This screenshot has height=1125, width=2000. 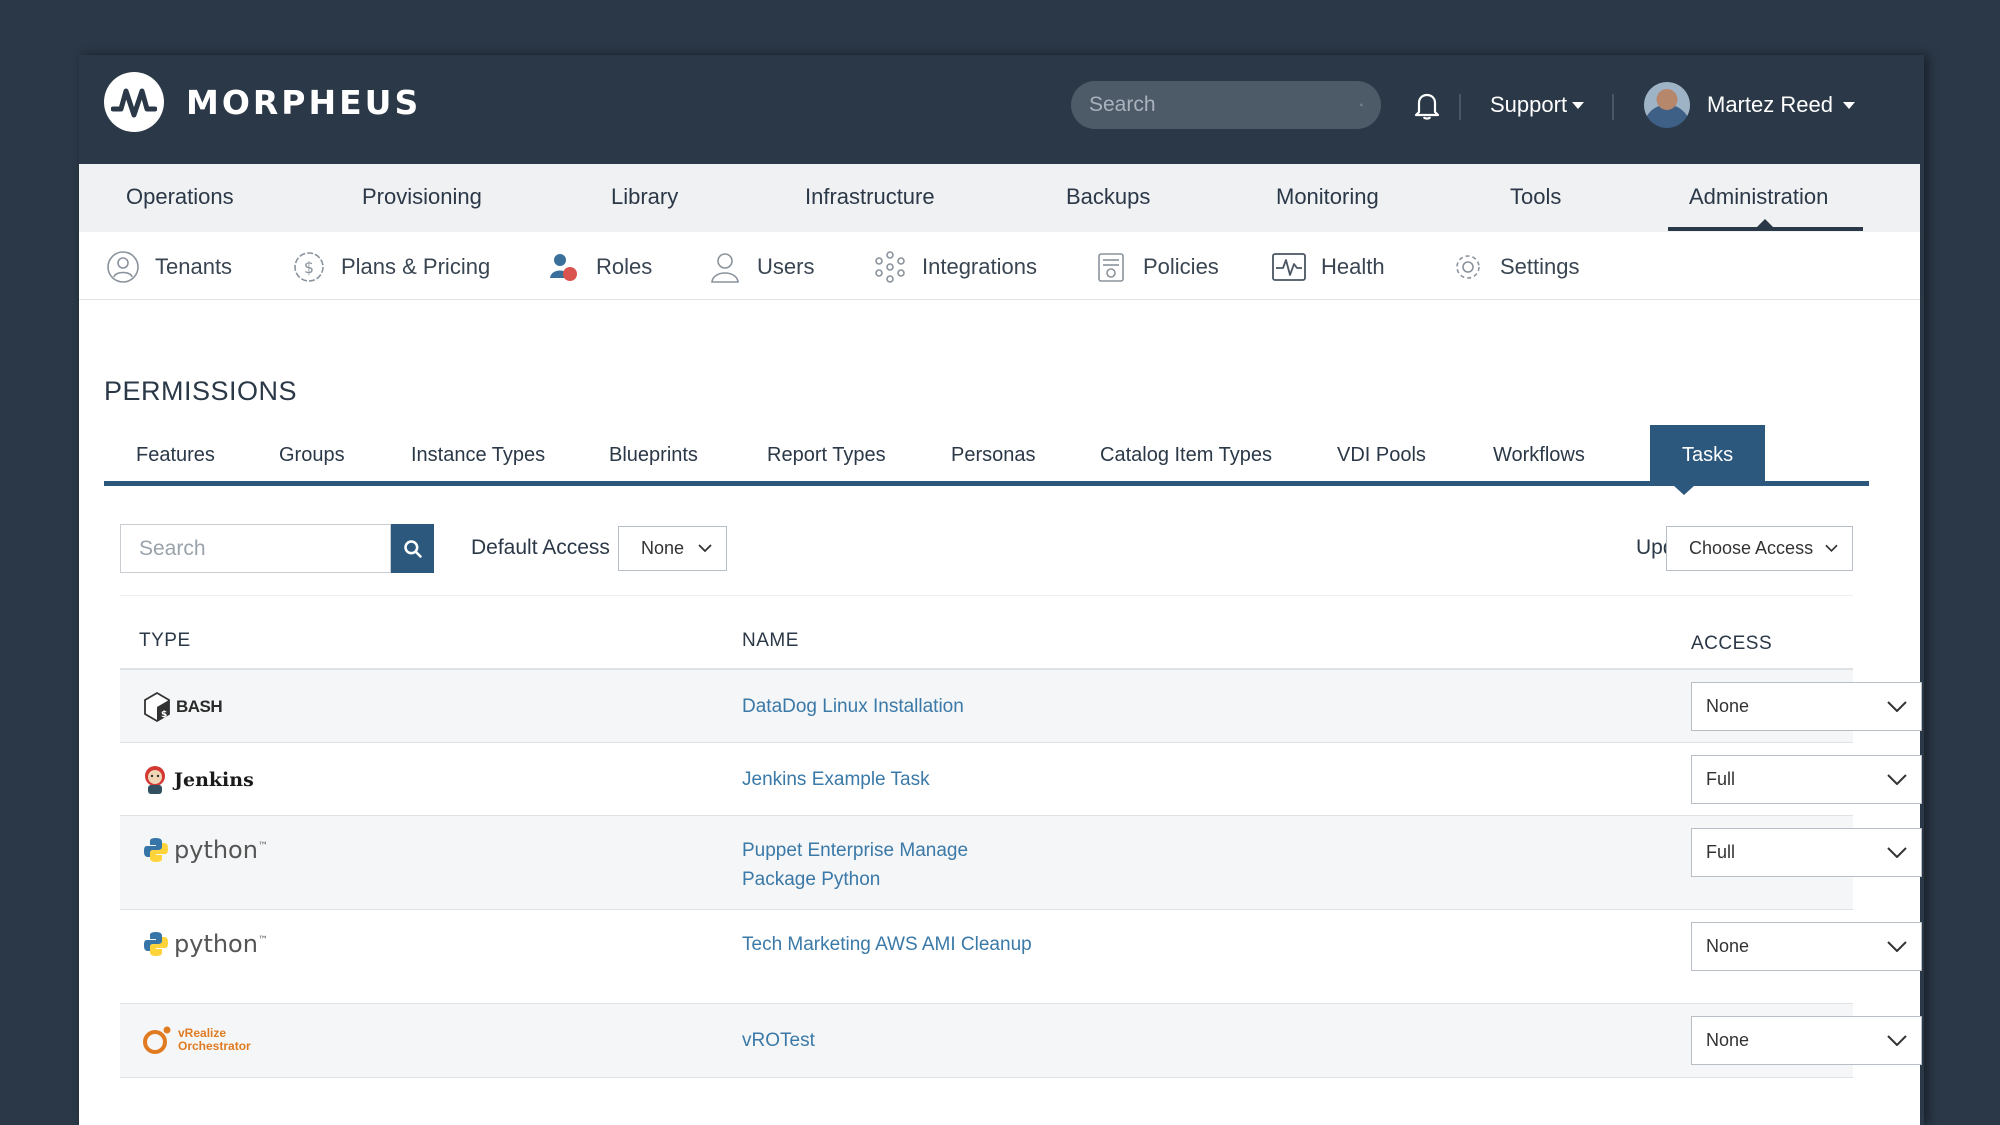 What do you see at coordinates (1327, 196) in the screenshot?
I see `nav-monitoring: Monitoring` at bounding box center [1327, 196].